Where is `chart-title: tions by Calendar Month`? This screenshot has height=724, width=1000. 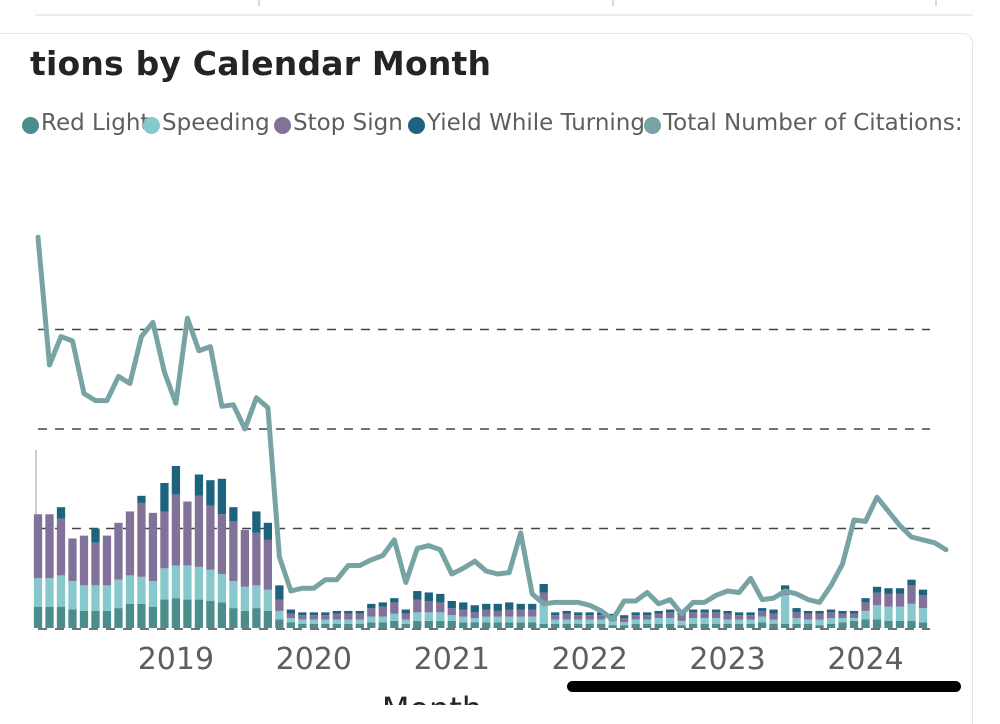
chart-title: tions by Calendar Month is located at coordinates (261, 63).